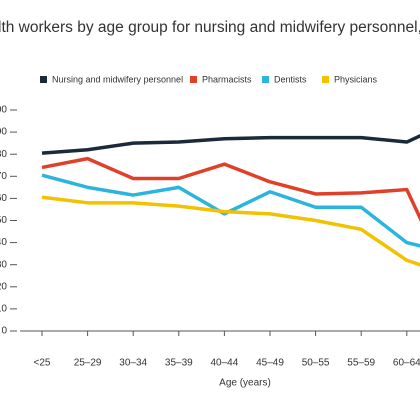 The height and width of the screenshot is (420, 420). What do you see at coordinates (270, 363) in the screenshot?
I see `x-tick-label: 45–49` at bounding box center [270, 363].